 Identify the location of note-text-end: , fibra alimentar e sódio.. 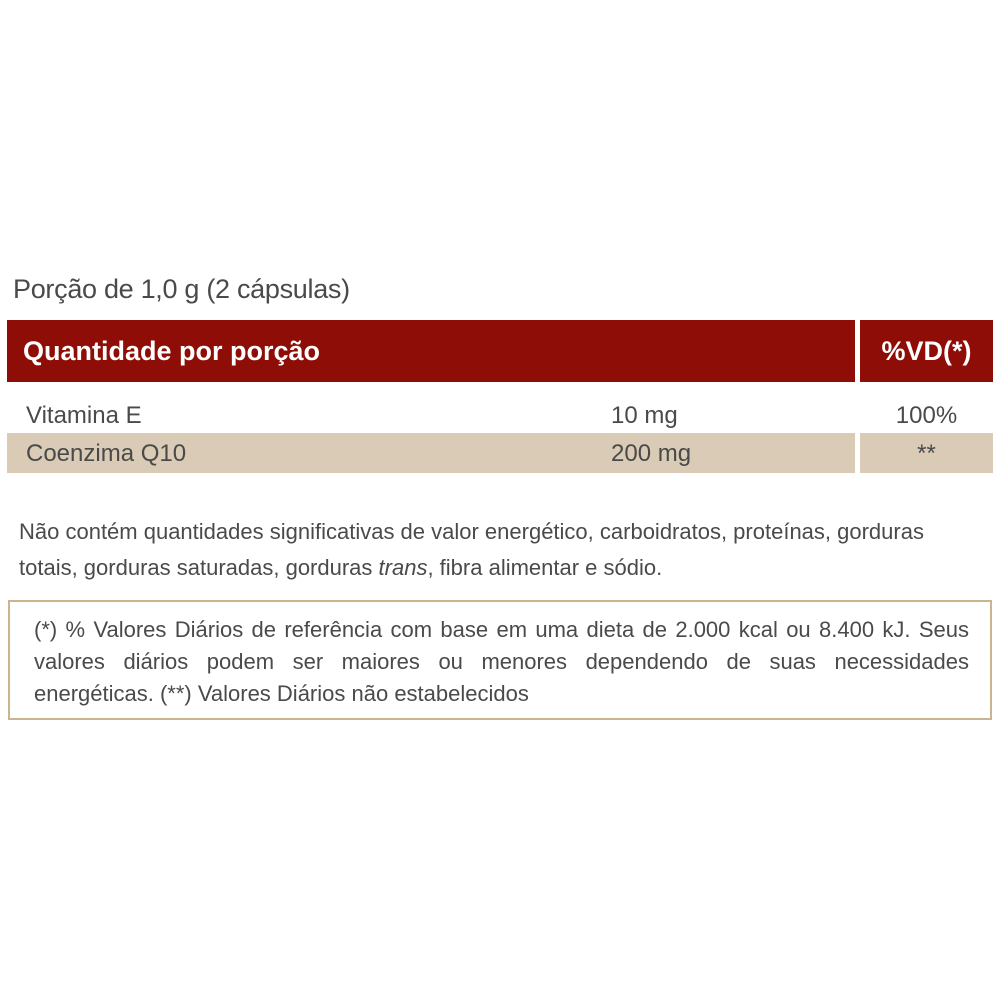
(545, 567).